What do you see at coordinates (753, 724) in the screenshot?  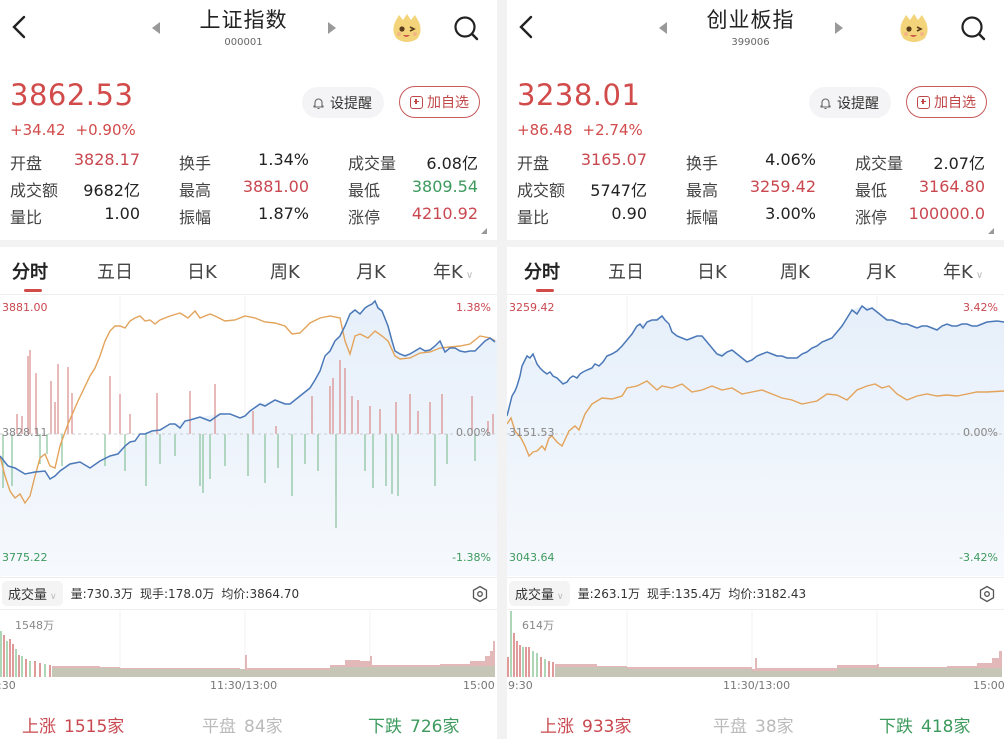 I see `unchanged: 平盘 38家` at bounding box center [753, 724].